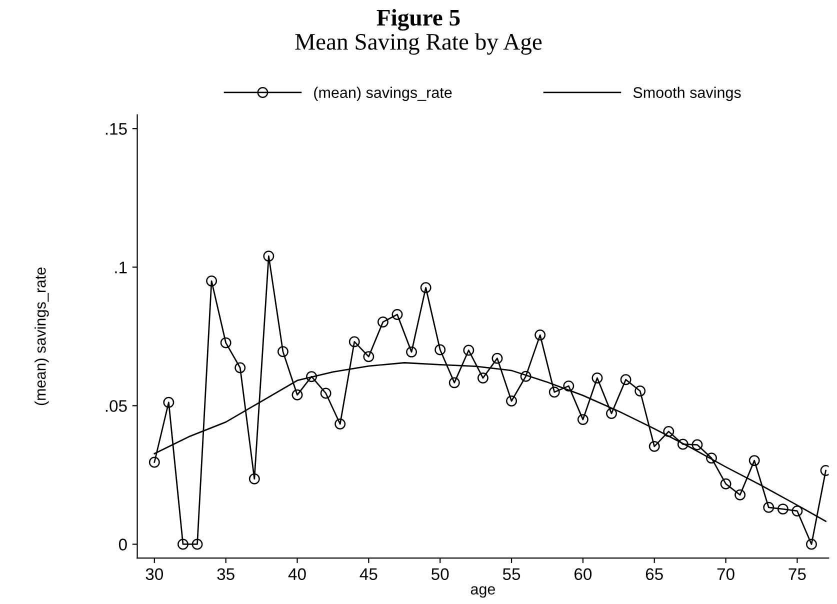  I want to click on y-tick-label: 0, so click(122, 544).